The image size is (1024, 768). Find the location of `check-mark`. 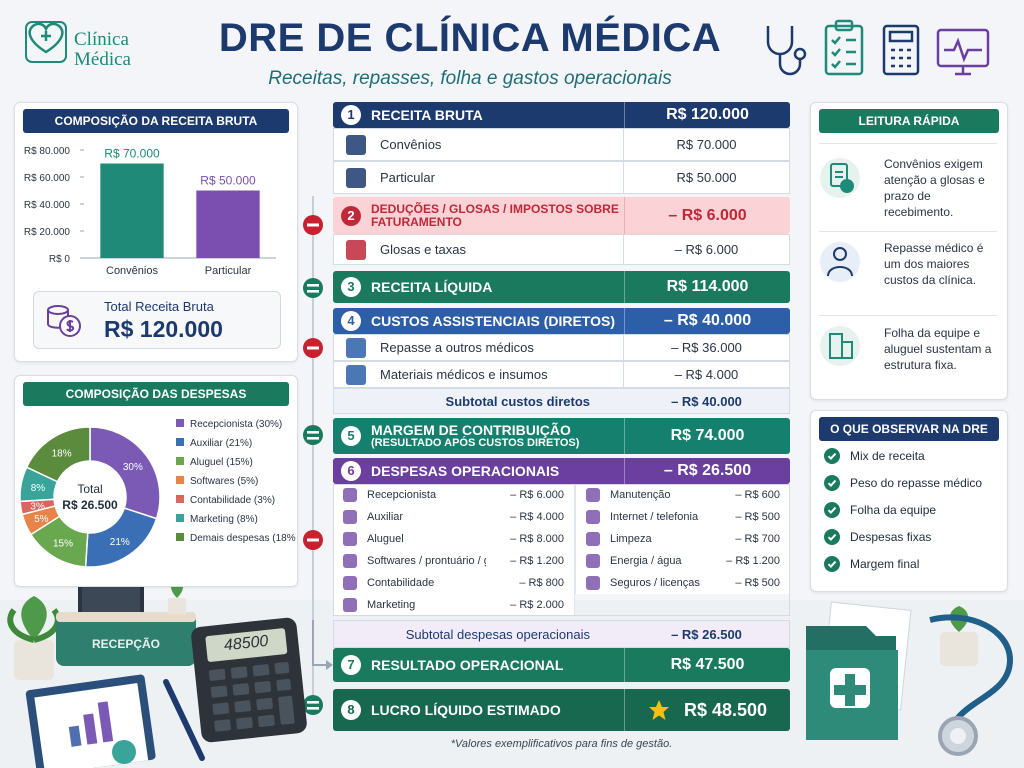

check-mark is located at coordinates (832, 510).